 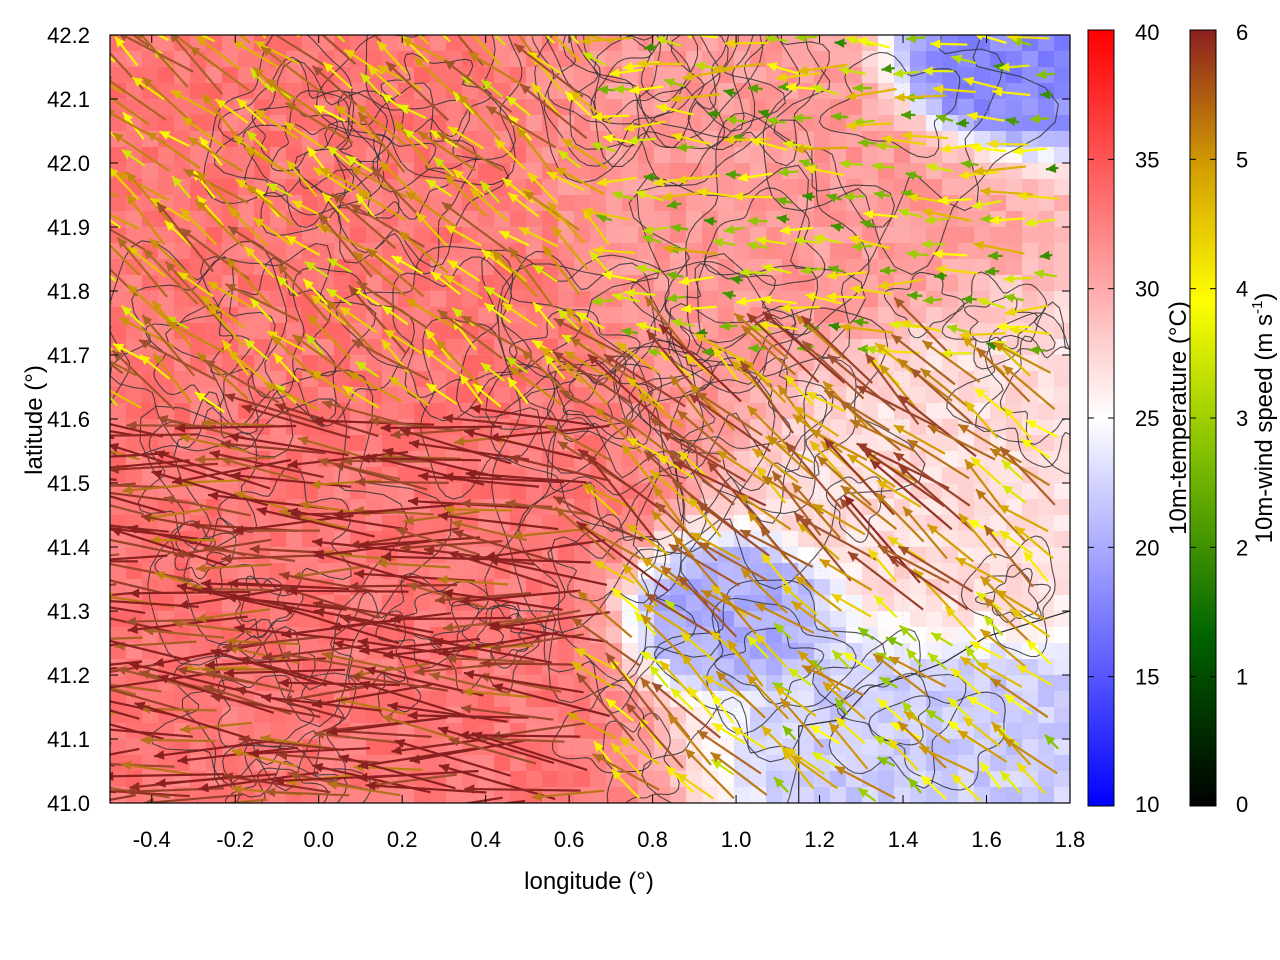 I want to click on y-tick-label: 41.0, so click(x=68, y=803).